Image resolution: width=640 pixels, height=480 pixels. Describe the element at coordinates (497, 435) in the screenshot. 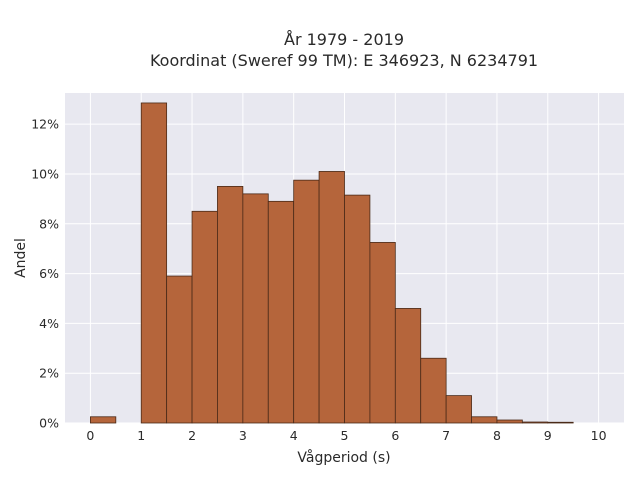

I see `x-tick-label: 8` at that location.